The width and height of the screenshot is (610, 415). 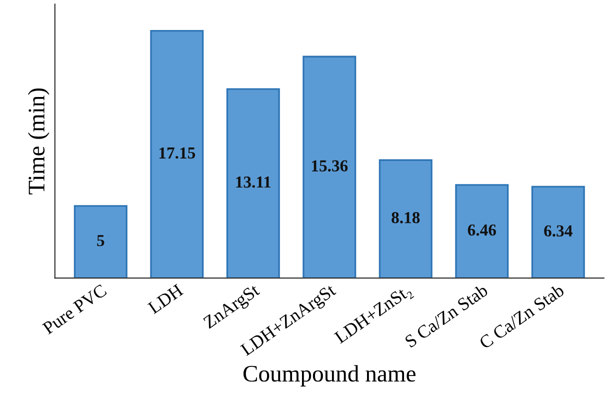 What do you see at coordinates (165, 299) in the screenshot?
I see `x-tick-label: LDH` at bounding box center [165, 299].